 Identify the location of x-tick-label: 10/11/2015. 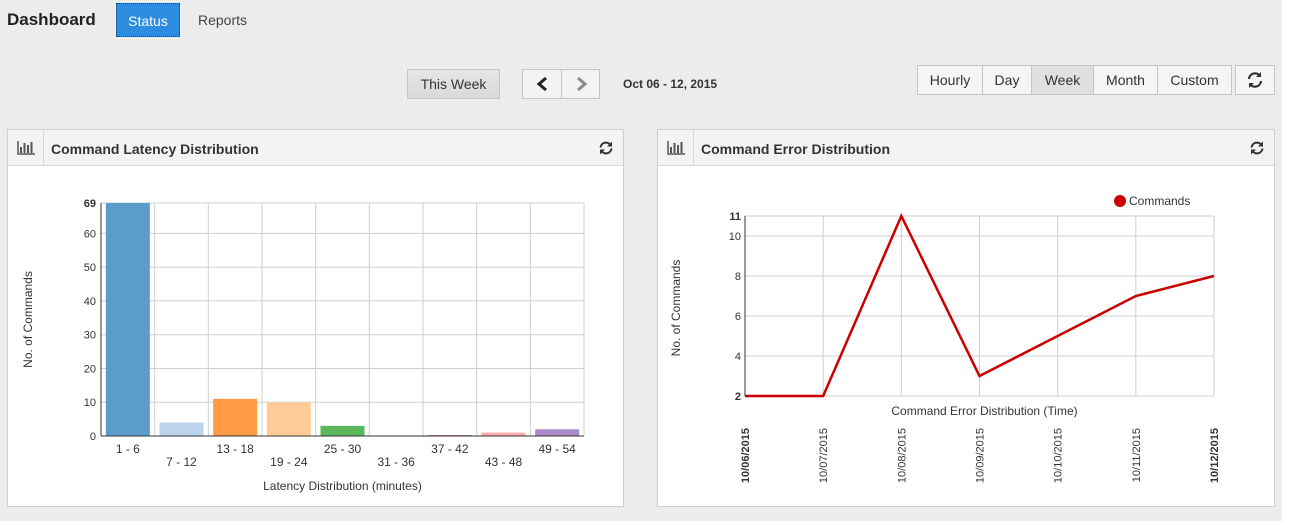
(1137, 455).